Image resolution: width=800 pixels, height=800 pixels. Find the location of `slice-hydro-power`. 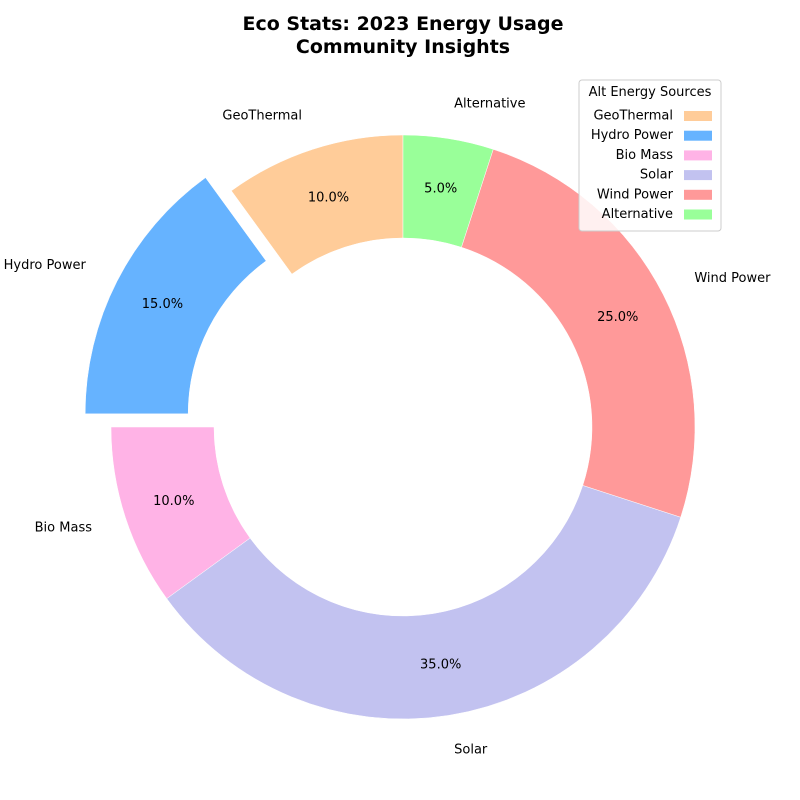

slice-hydro-power is located at coordinates (175, 296).